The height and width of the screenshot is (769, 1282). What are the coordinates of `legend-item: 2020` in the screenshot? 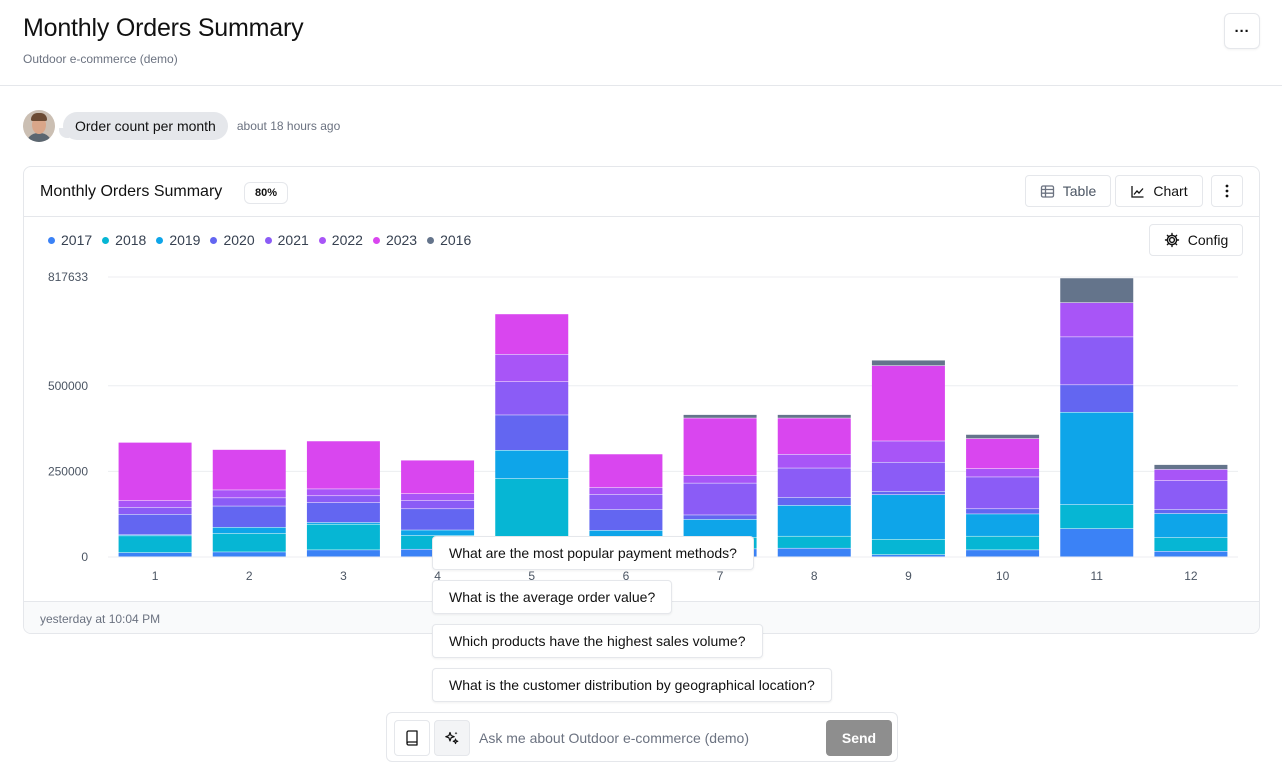 It's located at (232, 240).